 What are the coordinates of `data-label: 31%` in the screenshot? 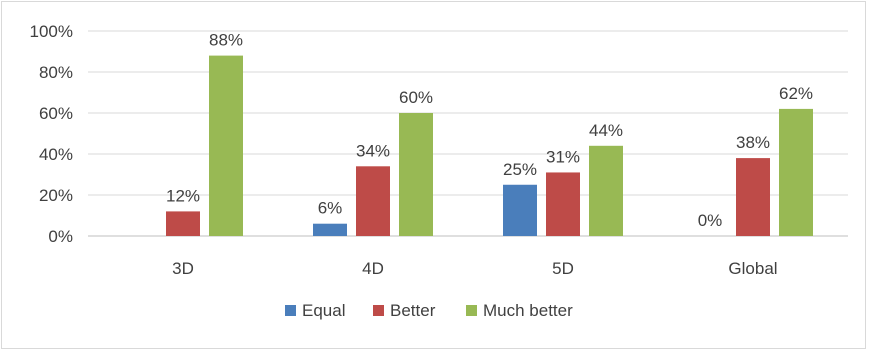 It's located at (563, 156).